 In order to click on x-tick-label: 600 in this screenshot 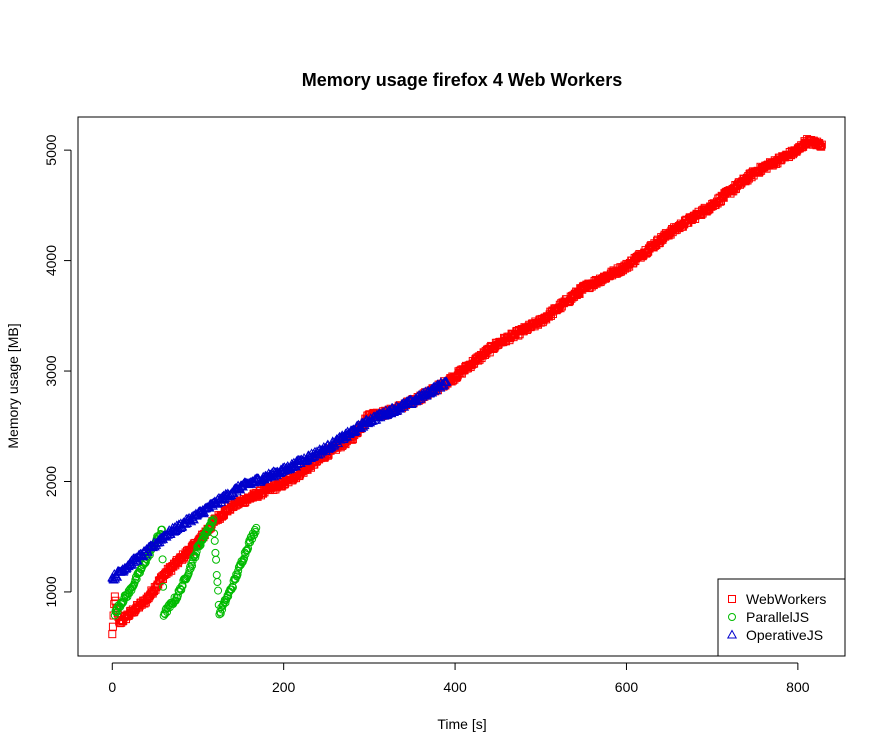, I will do `click(627, 687)`.